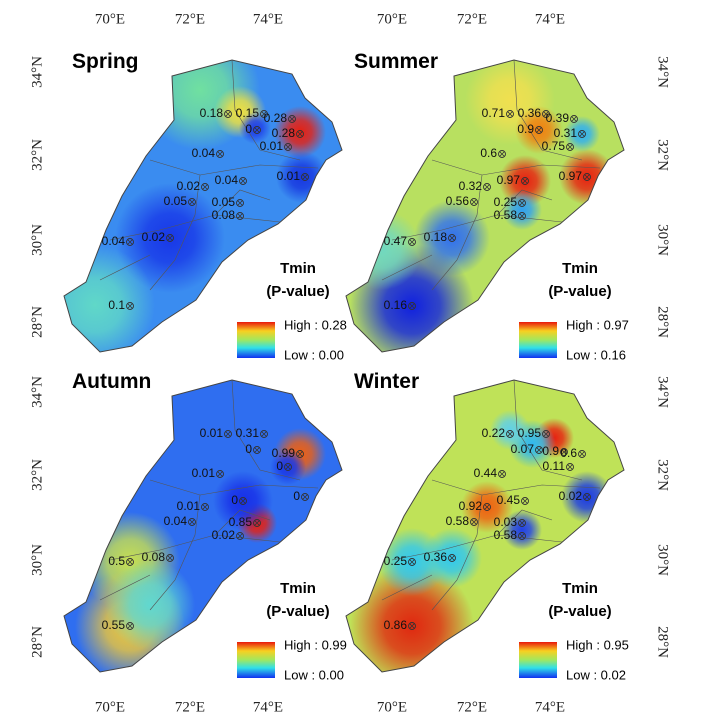 The image size is (710, 717). Describe the element at coordinates (571, 176) in the screenshot. I see `station-label: 0.97` at that location.